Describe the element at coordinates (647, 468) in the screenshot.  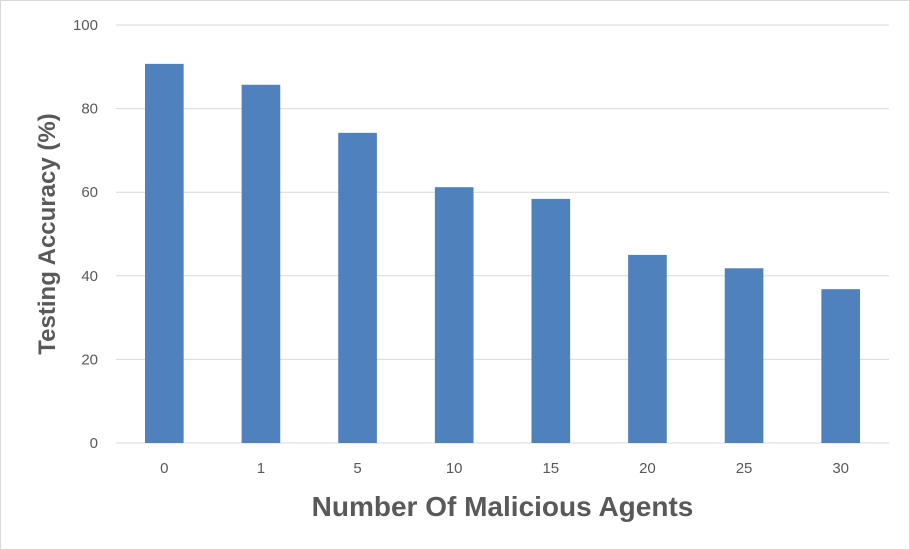
I see `x-tick-label: 20` at that location.